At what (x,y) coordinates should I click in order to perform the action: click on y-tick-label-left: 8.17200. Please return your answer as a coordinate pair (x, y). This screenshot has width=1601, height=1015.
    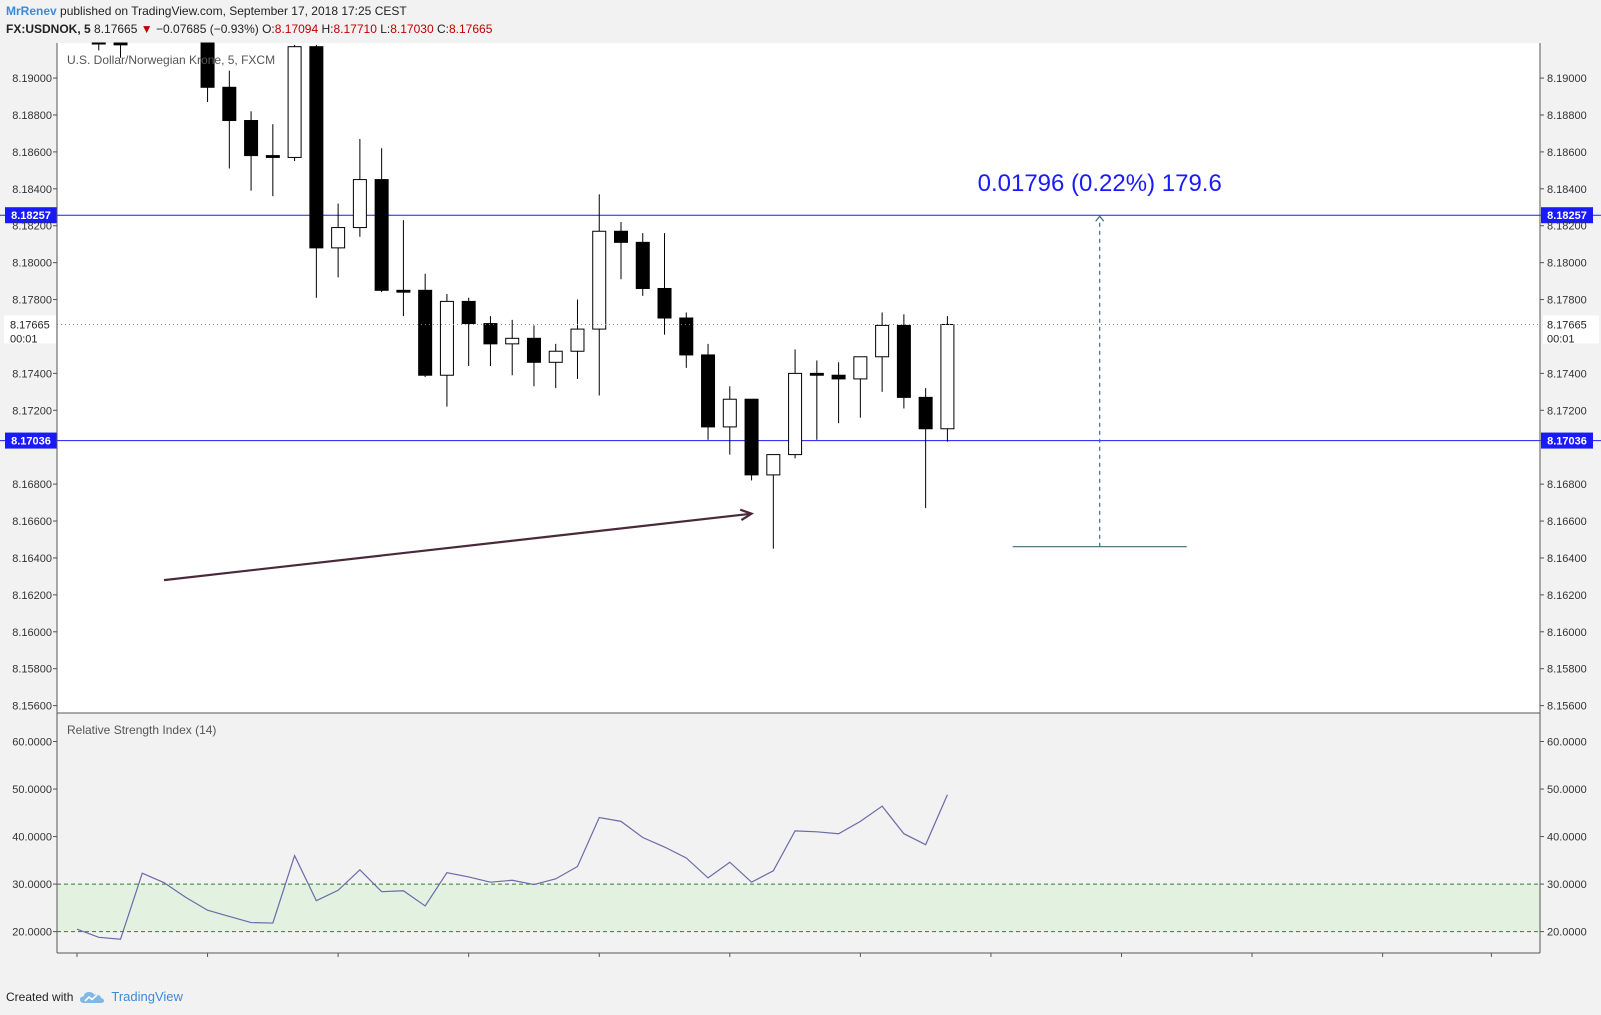
    Looking at the image, I should click on (32, 411).